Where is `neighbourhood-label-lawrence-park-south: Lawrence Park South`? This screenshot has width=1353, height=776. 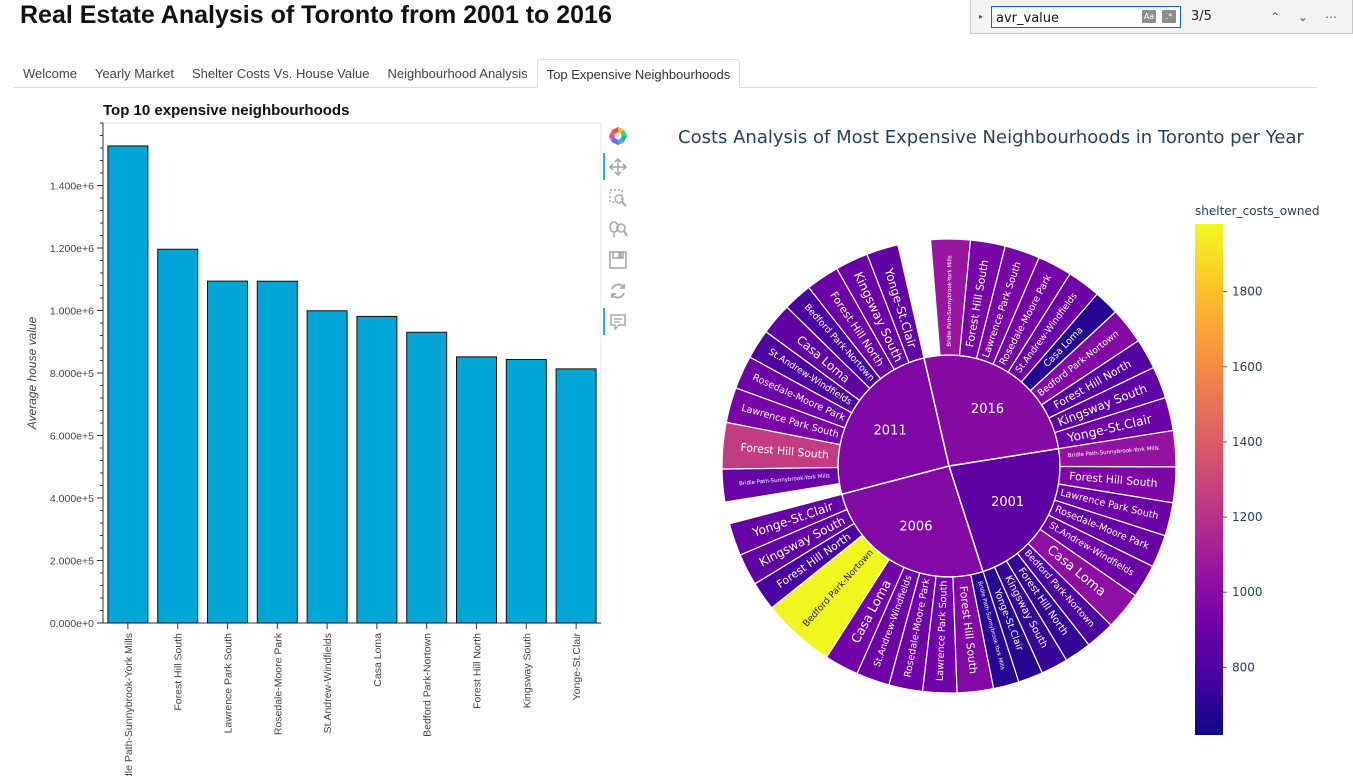 neighbourhood-label-lawrence-park-south: Lawrence Park South is located at coordinates (942, 630).